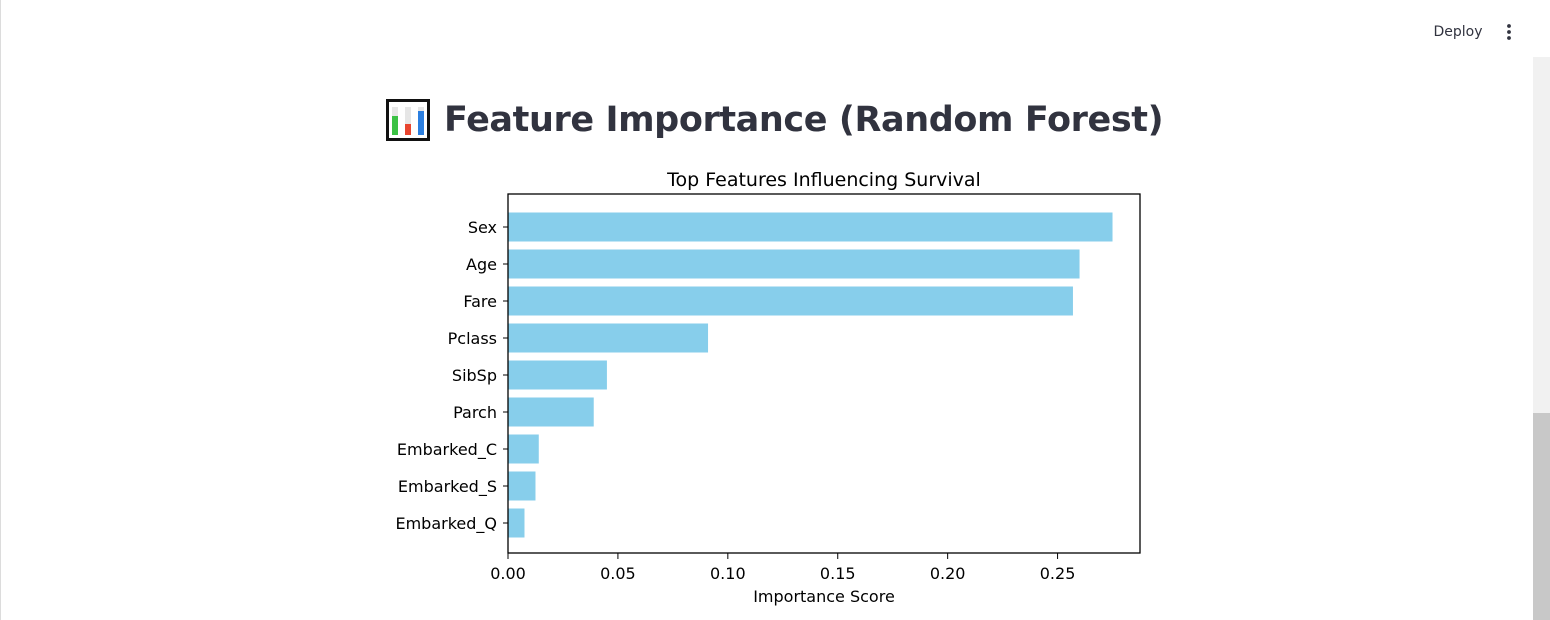 The height and width of the screenshot is (620, 1550). I want to click on x-tick-label: 0.10, so click(728, 573).